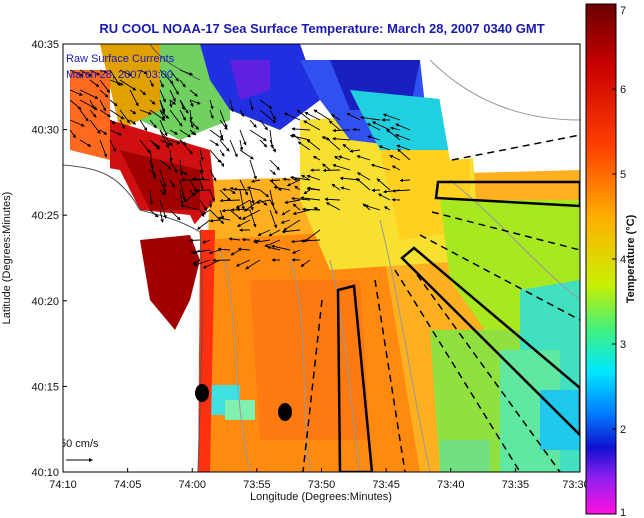 The image size is (644, 518). Describe the element at coordinates (45, 387) in the screenshot. I see `y-tick-label: 40:15` at that location.